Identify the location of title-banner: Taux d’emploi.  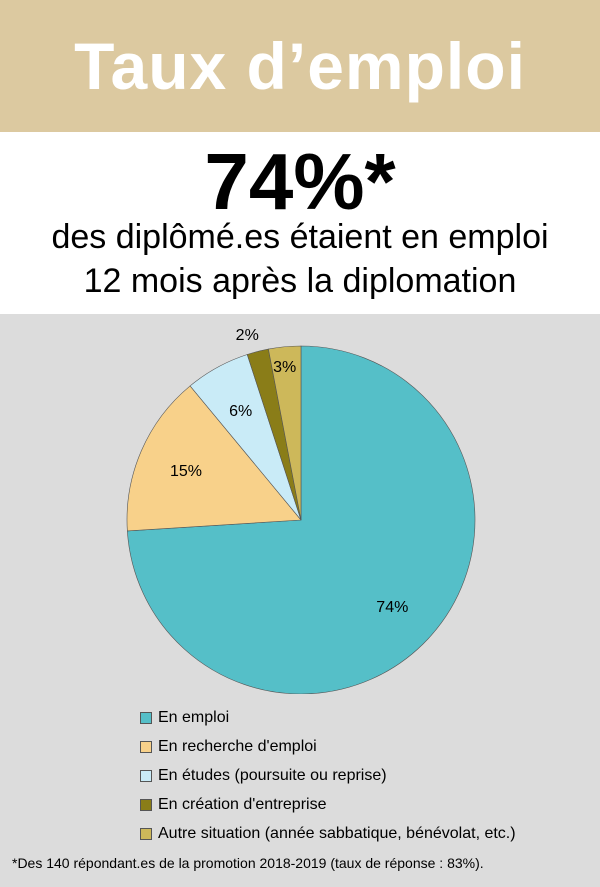
(300, 66).